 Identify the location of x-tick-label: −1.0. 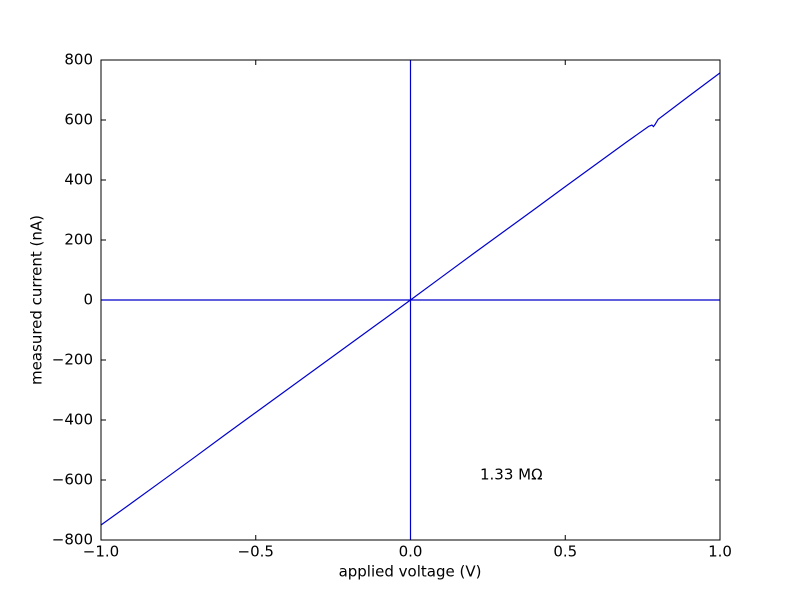
(101, 552).